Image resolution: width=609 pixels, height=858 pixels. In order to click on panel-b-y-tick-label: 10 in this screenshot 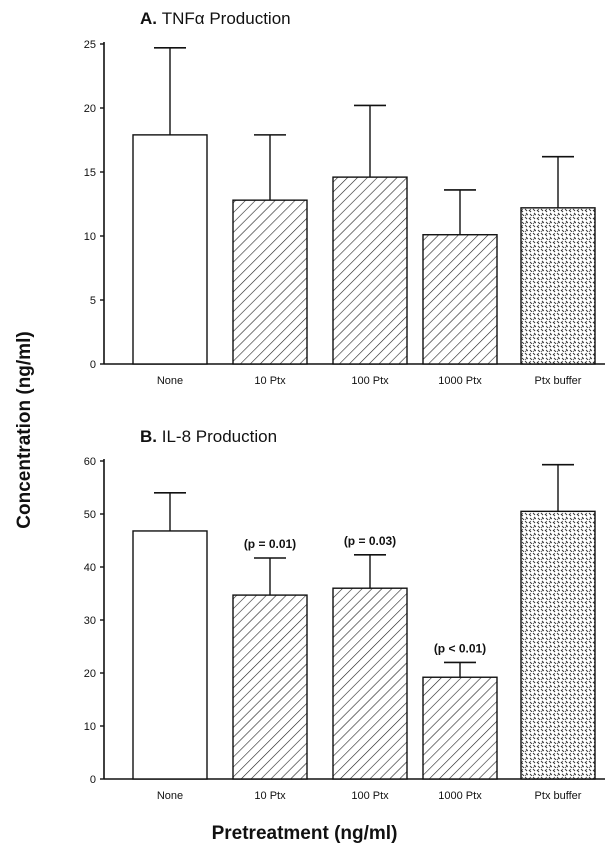, I will do `click(90, 727)`.